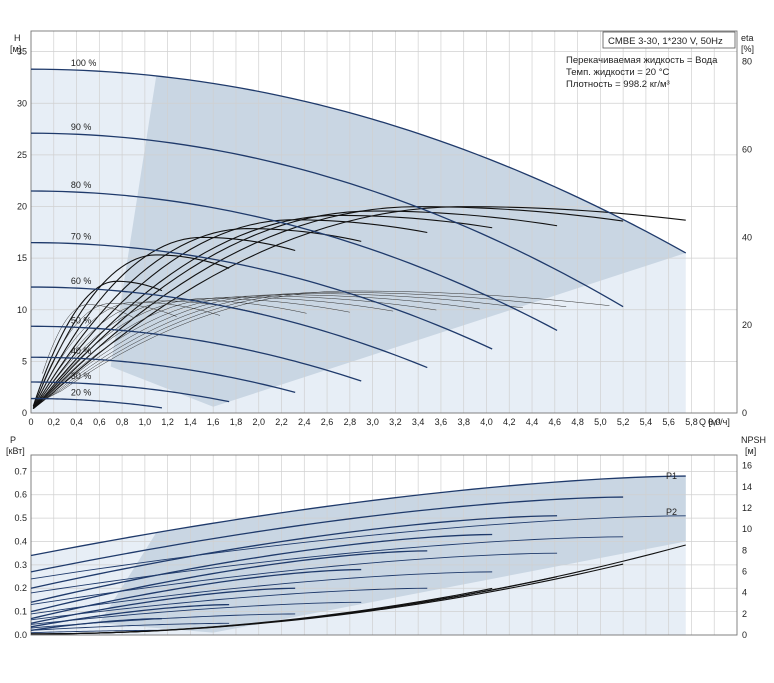  Describe the element at coordinates (24, 413) in the screenshot. I see `y-tick-label: 0` at that location.